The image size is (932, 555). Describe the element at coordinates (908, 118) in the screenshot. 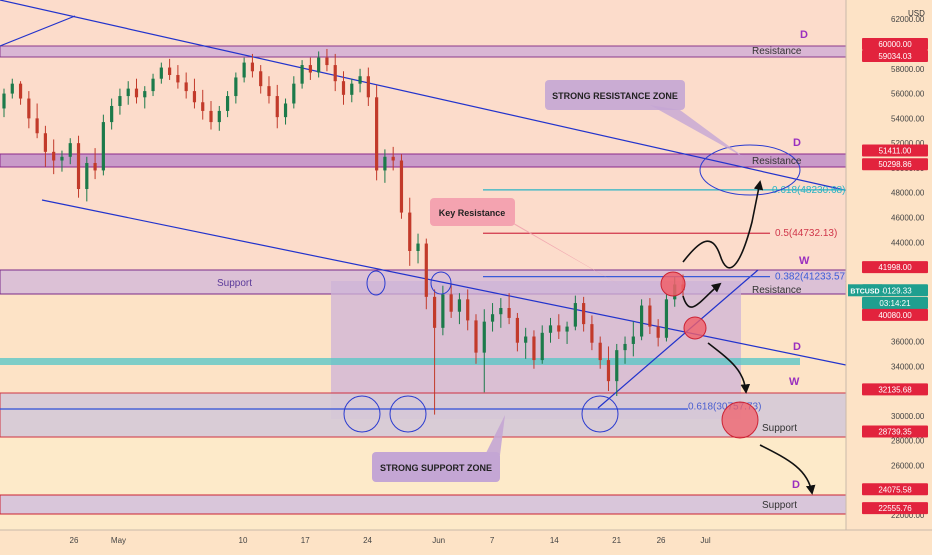

I see `y-tick-label: 54000.00` at that location.